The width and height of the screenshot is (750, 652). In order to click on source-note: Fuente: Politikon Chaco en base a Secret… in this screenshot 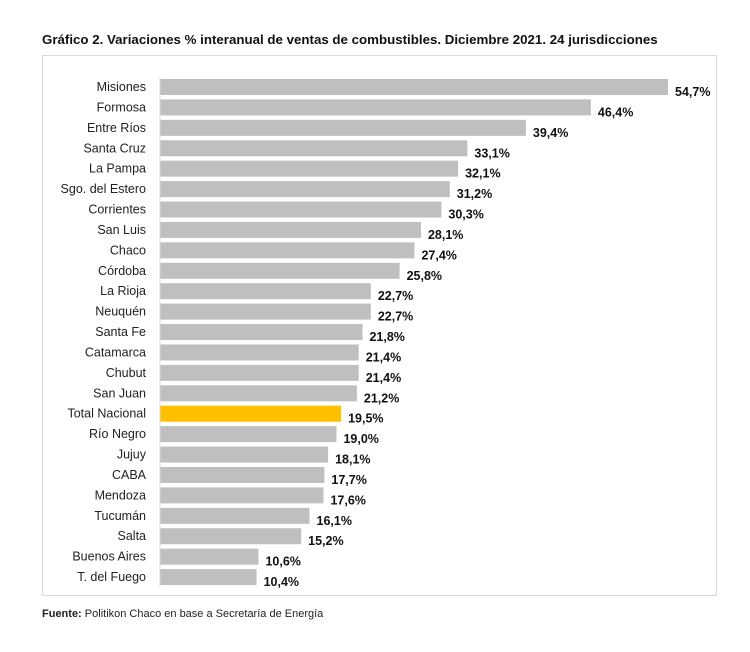, I will do `click(182, 614)`.